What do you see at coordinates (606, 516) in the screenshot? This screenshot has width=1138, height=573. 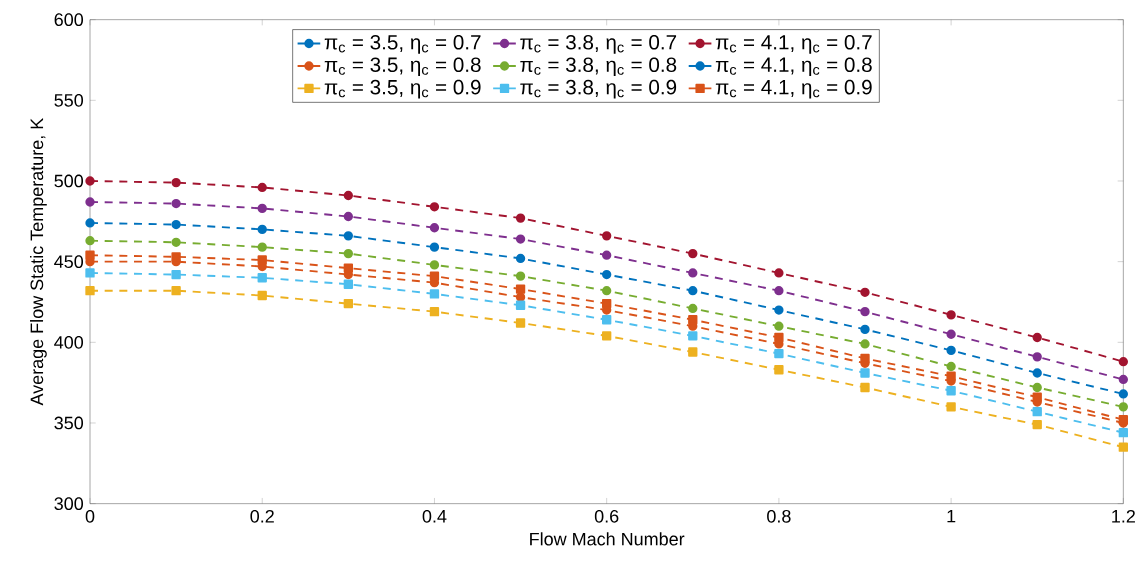 I see `x-tick-label: 0.6` at bounding box center [606, 516].